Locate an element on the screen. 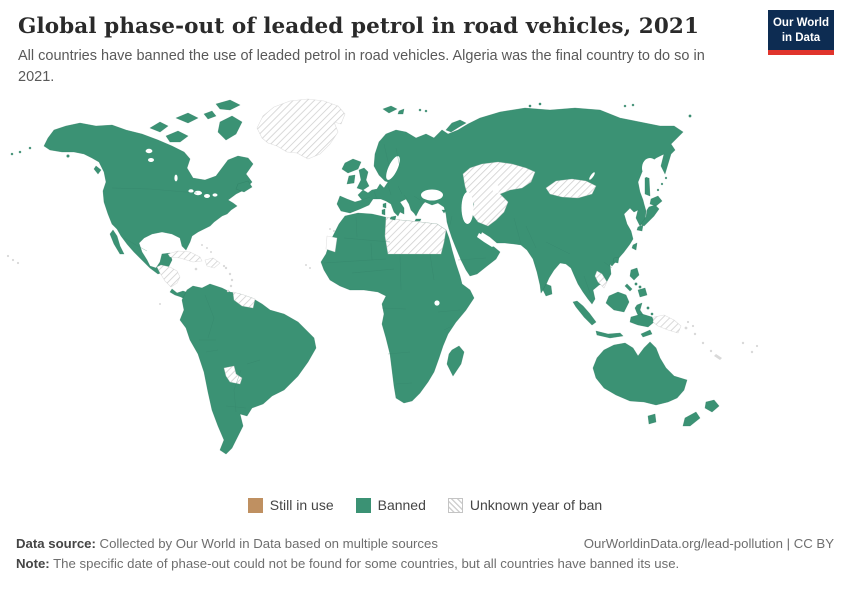  region-greenland is located at coordinates (301, 129).